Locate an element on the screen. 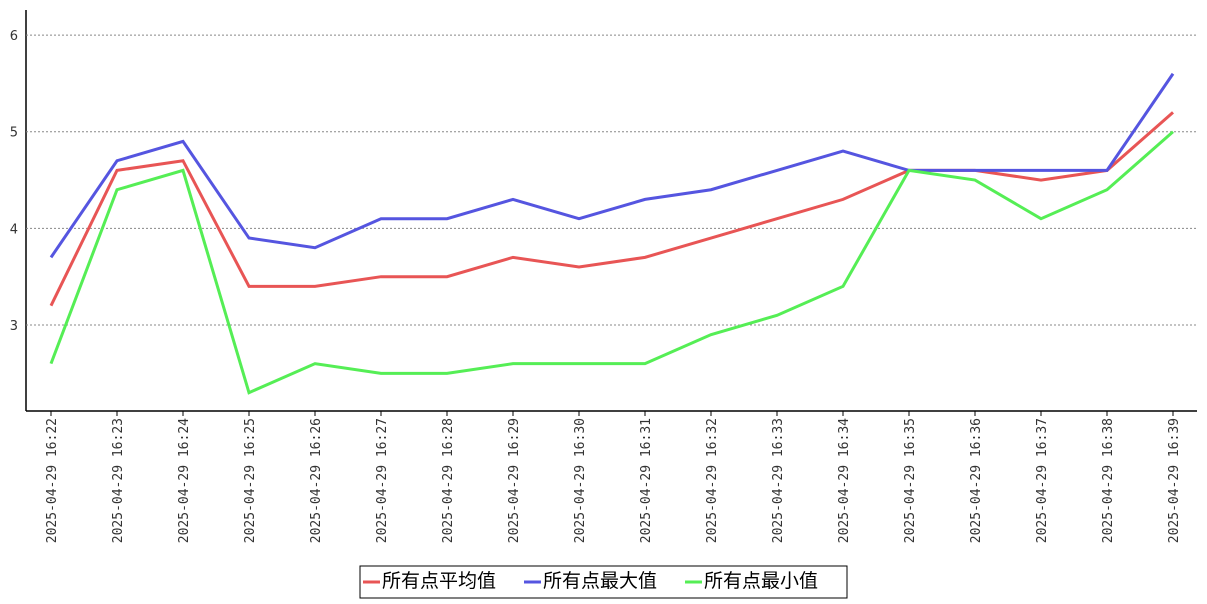 This screenshot has width=1207, height=604. y-tick-label: 5 is located at coordinates (14, 133).